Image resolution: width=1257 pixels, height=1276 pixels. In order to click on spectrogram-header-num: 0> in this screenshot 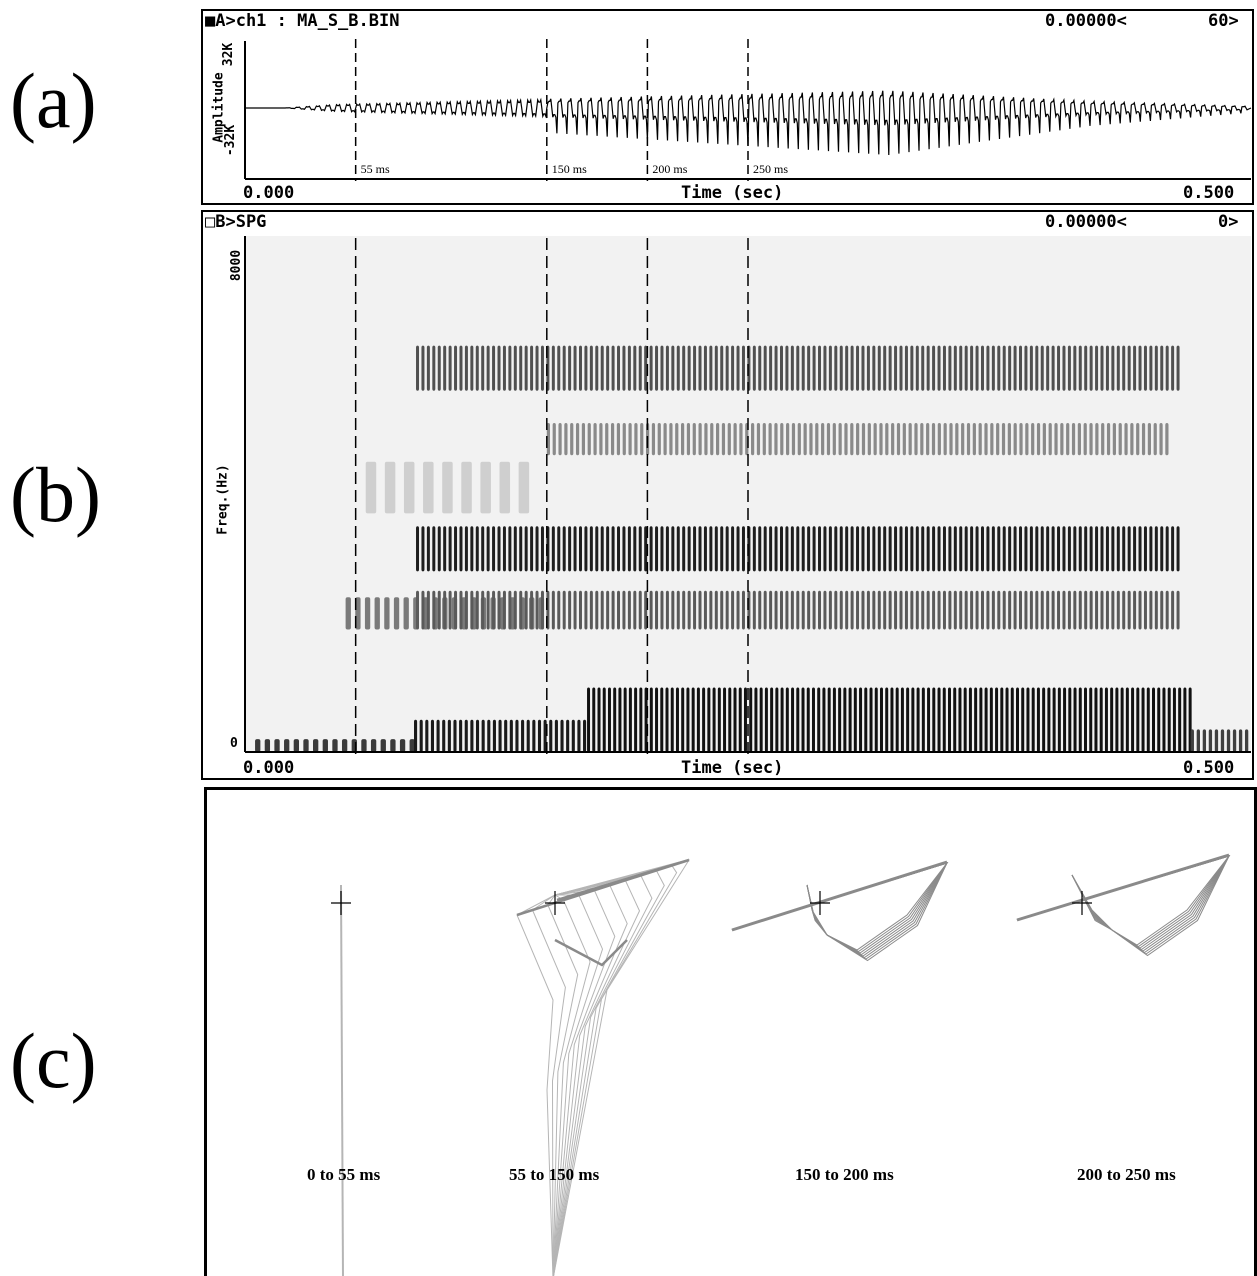, I will do `click(1228, 222)`.